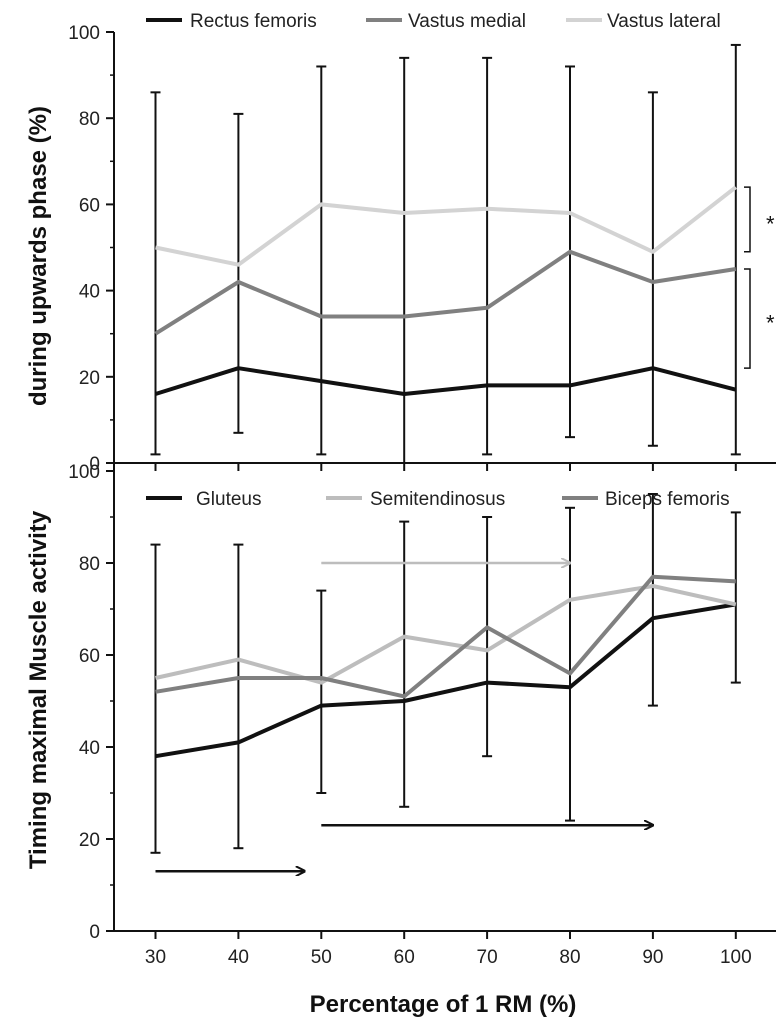  I want to click on x-tick-label-60: 60, so click(404, 957).